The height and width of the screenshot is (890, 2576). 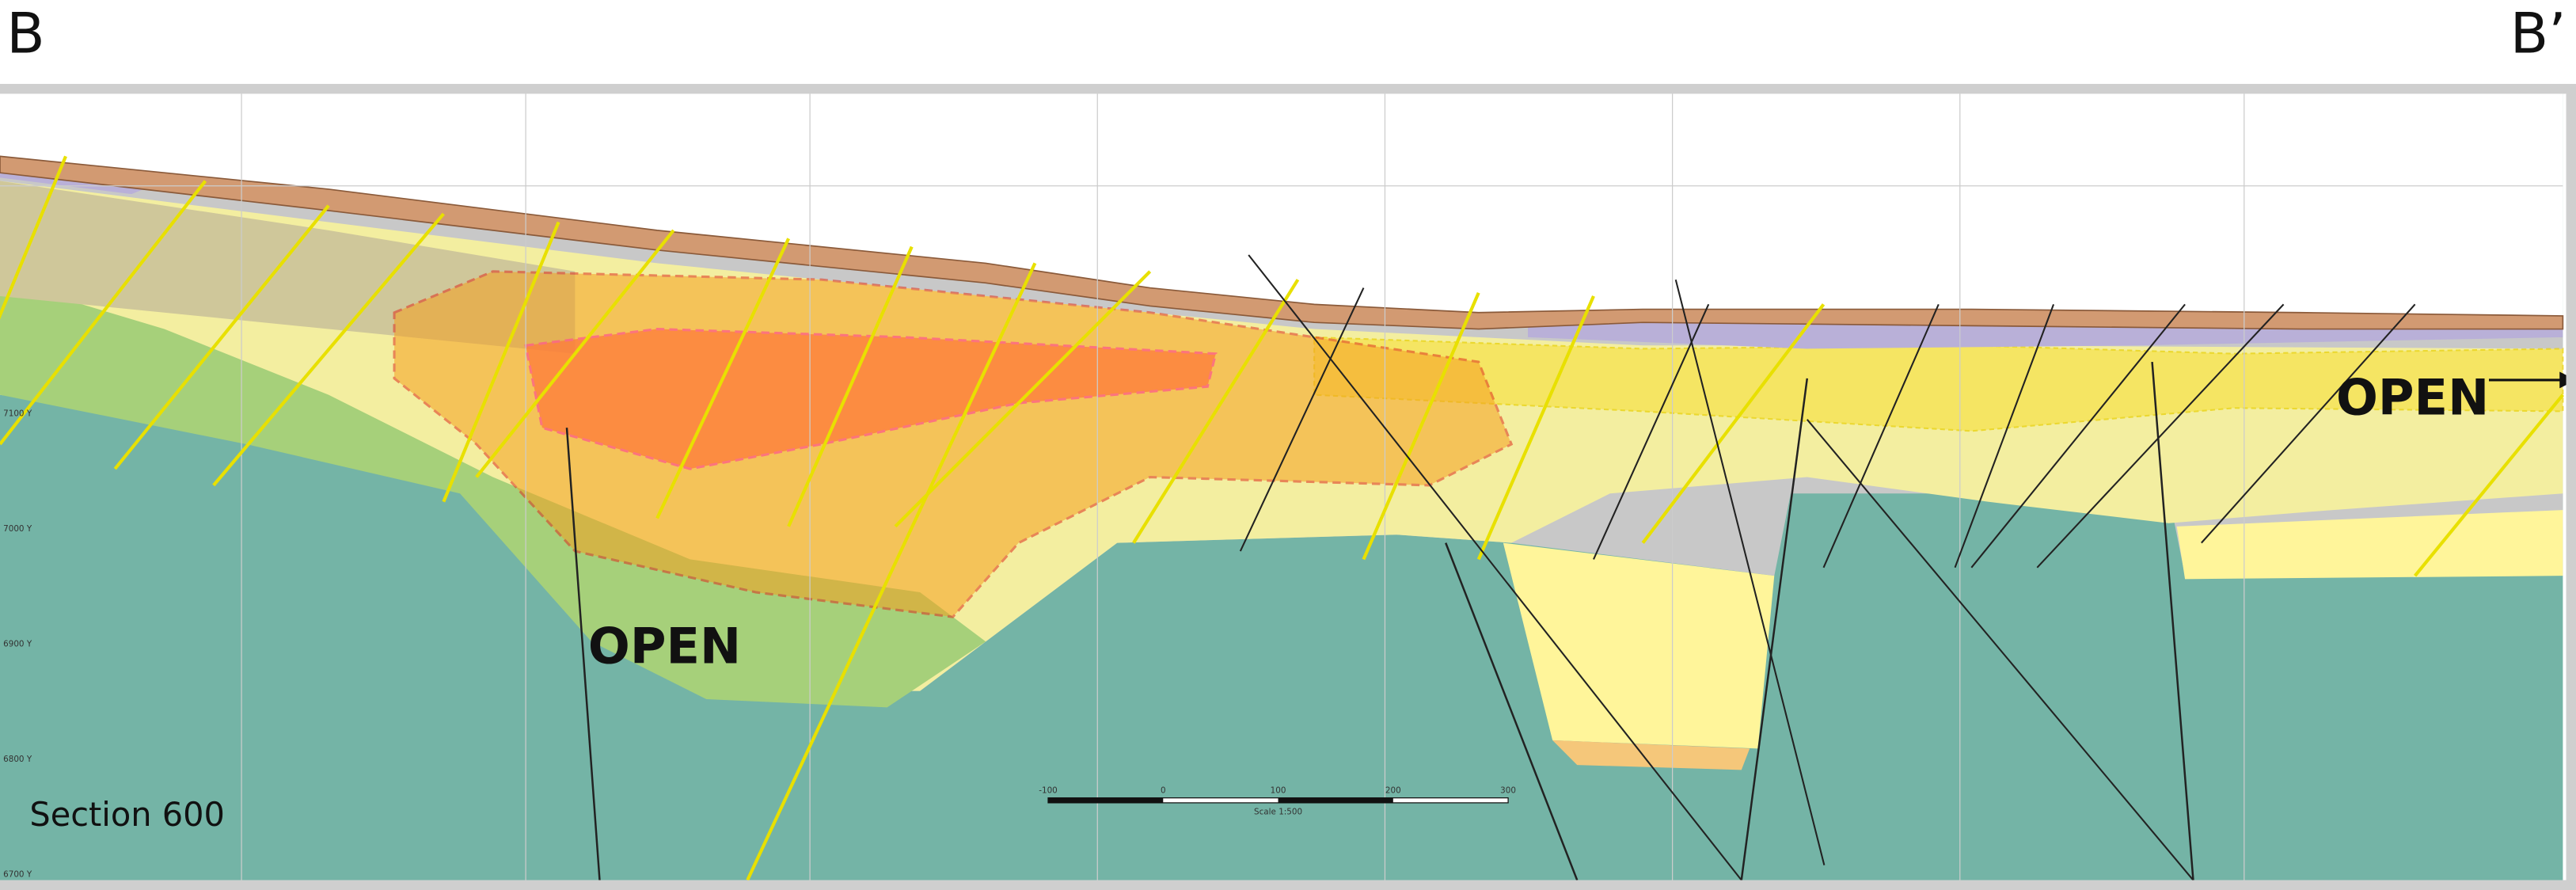 I want to click on section-end-right: B’, so click(x=2538, y=33).